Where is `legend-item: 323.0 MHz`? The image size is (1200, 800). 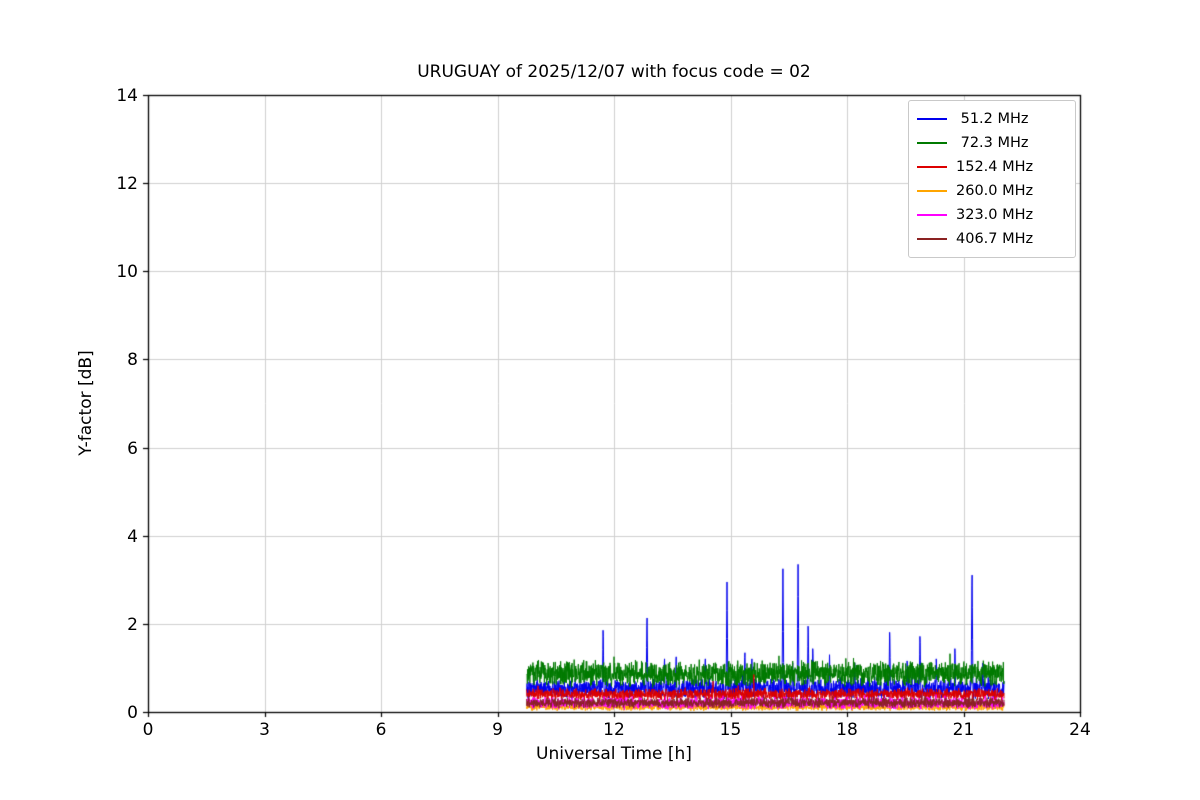
legend-item: 323.0 MHz is located at coordinates (992, 215).